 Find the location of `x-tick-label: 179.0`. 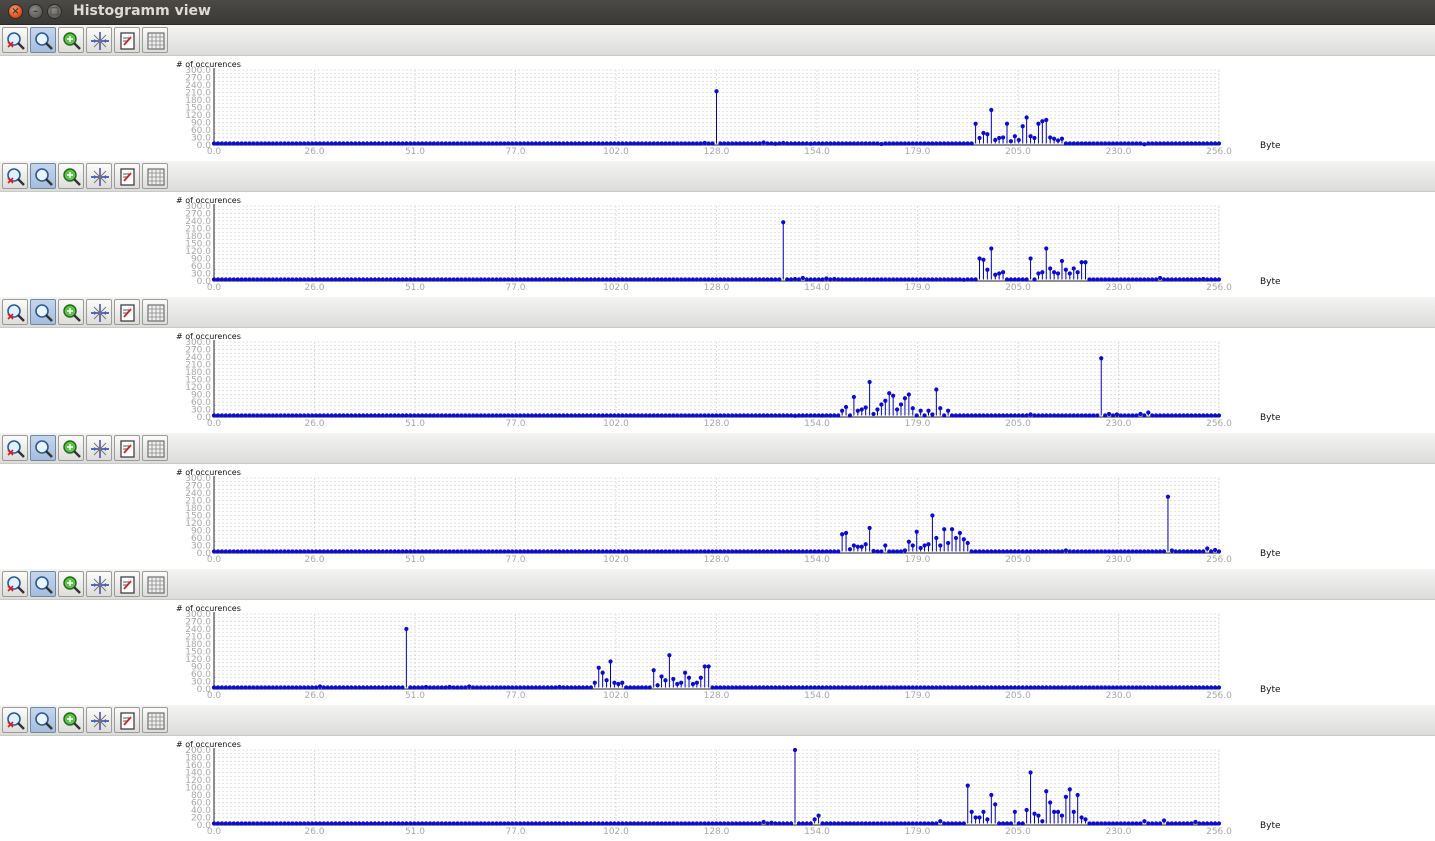

x-tick-label: 179.0 is located at coordinates (918, 696).